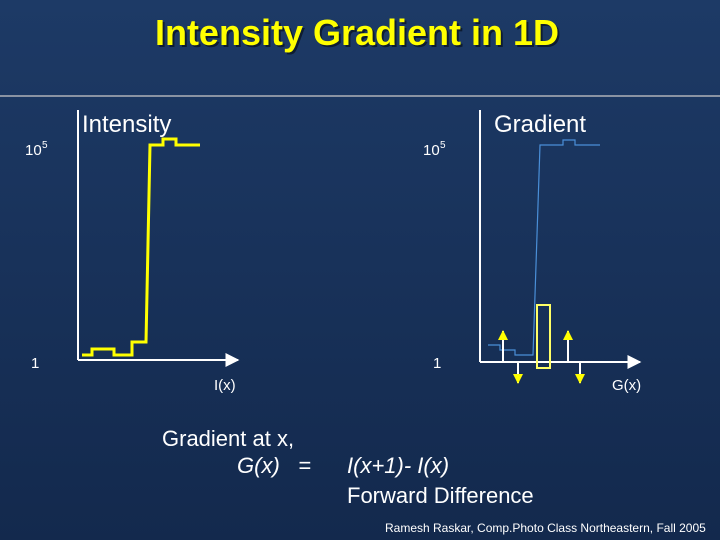 This screenshot has height=540, width=720. What do you see at coordinates (274, 465) in the screenshot?
I see `formula-lhs: G(x) =` at bounding box center [274, 465].